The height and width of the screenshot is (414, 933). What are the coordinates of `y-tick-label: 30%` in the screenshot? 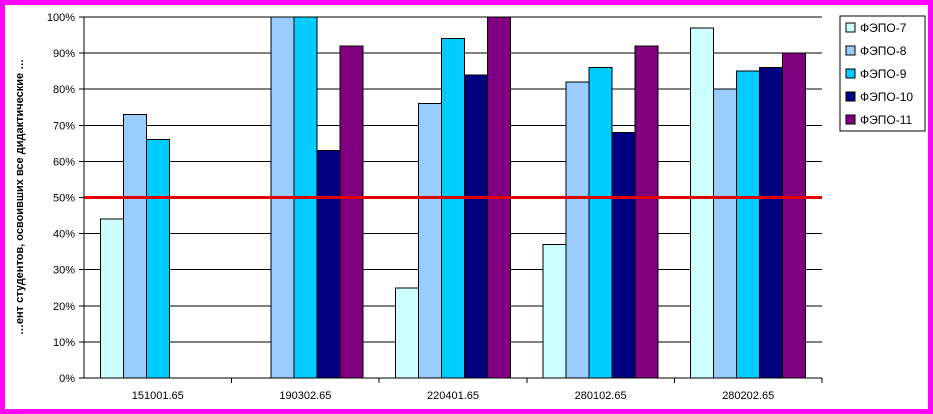 It's located at (64, 271).